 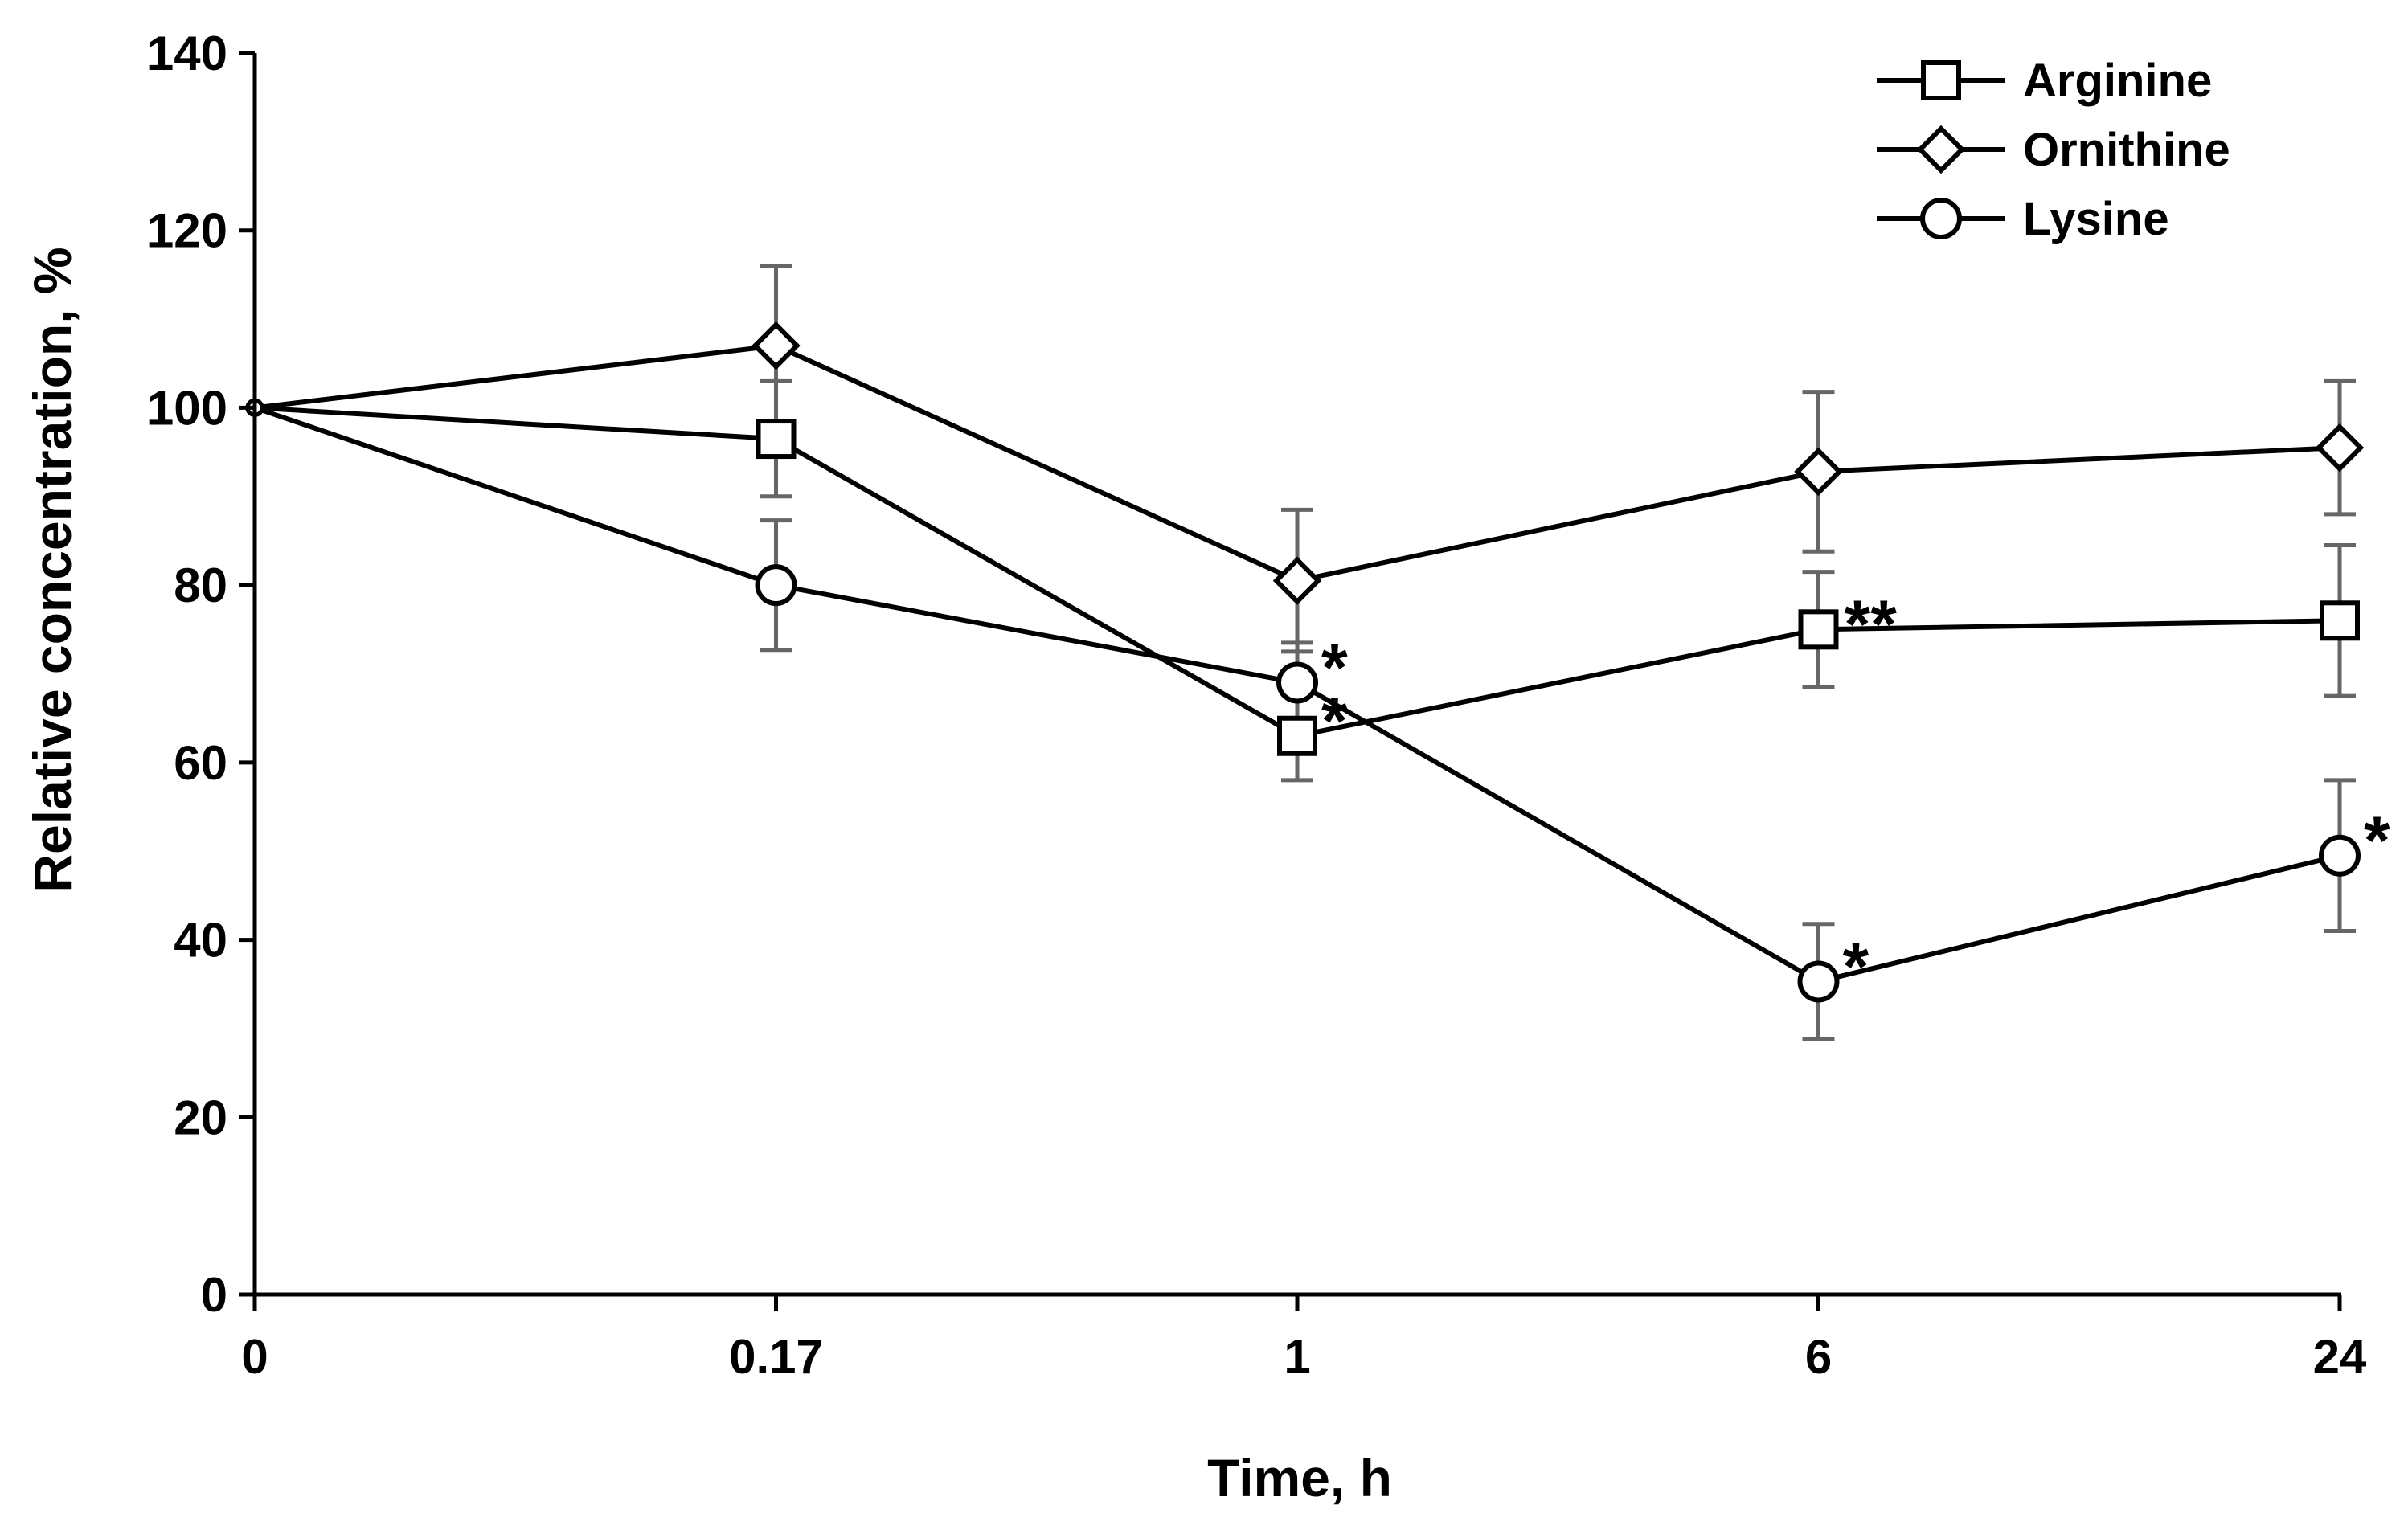 What do you see at coordinates (200, 585) in the screenshot?
I see `y-tick-label: 80` at bounding box center [200, 585].